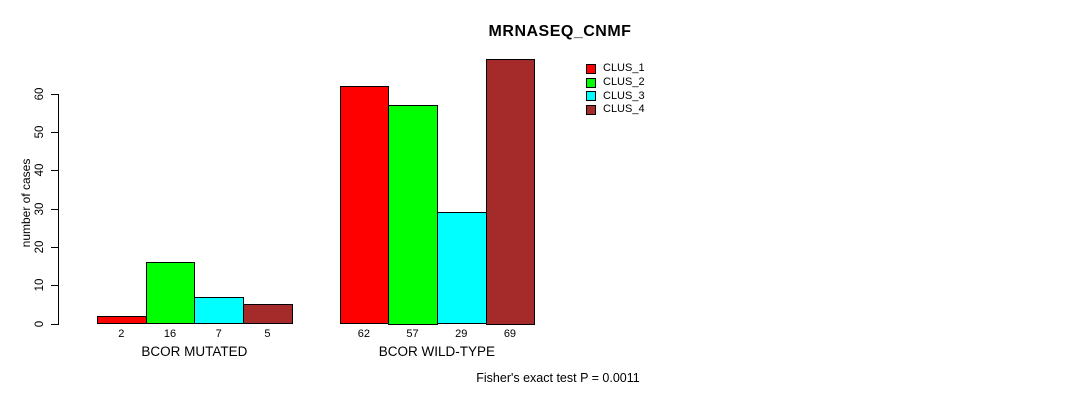  I want to click on legend-item-clus_1: CLUS_1, so click(615, 69).